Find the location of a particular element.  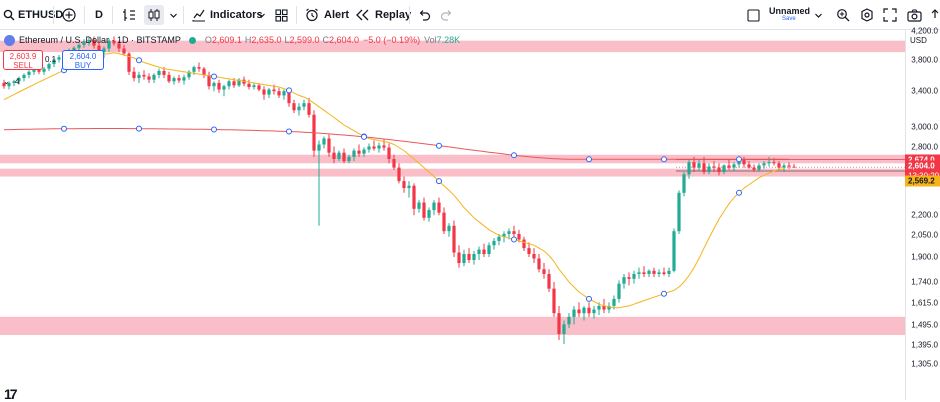

price-axis-tick-label: 2,050.0 is located at coordinates (924, 235).